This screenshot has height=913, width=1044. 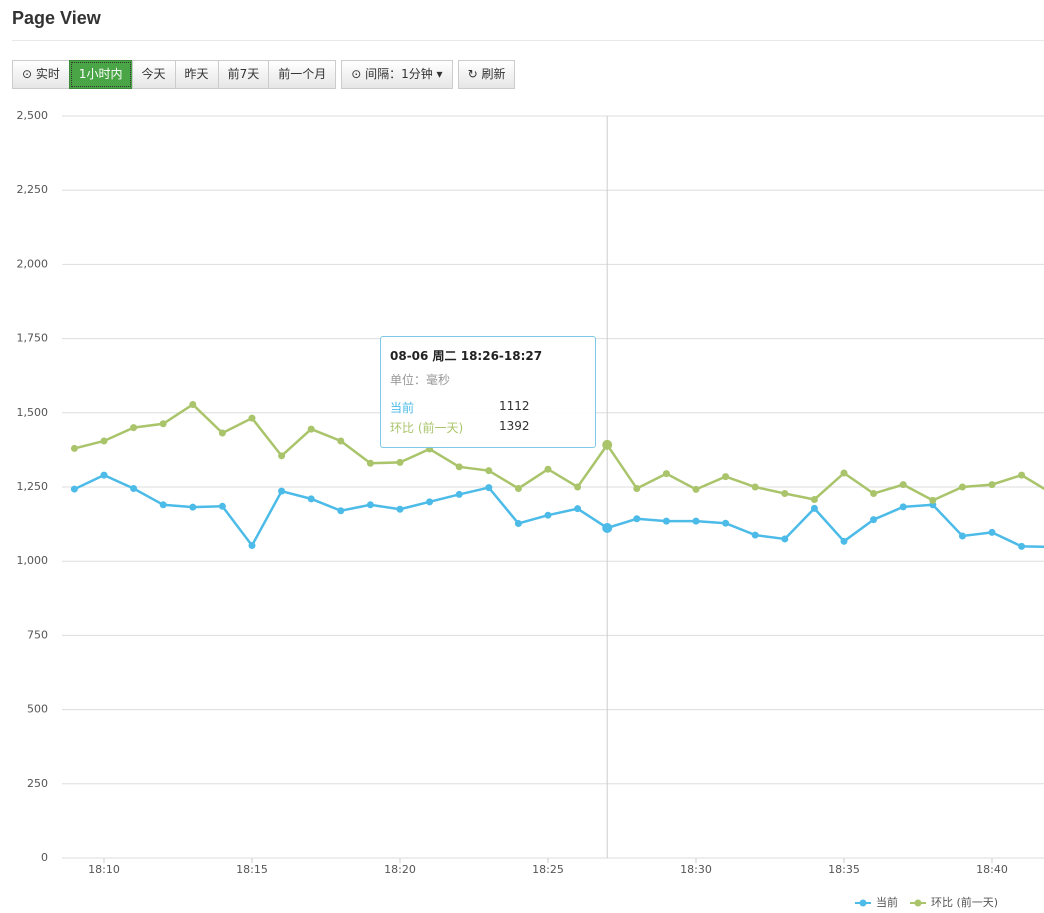 I want to click on x-tick-label: 18:30, so click(x=696, y=869).